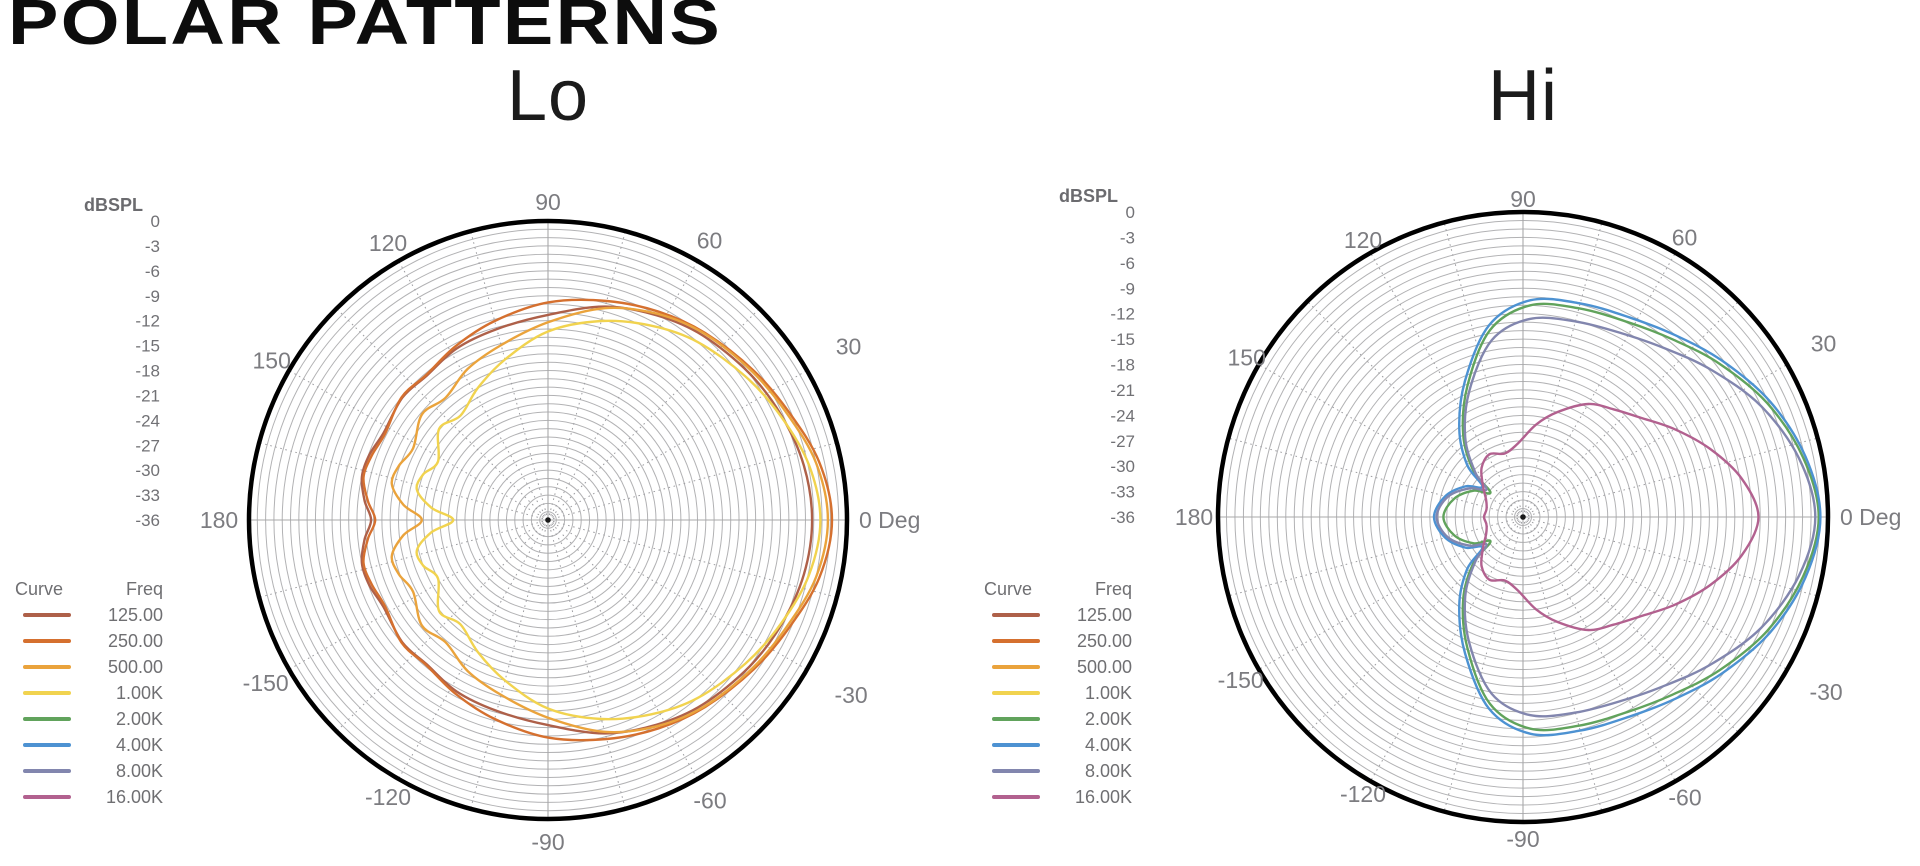 The height and width of the screenshot is (866, 1920). What do you see at coordinates (1523, 96) in the screenshot?
I see `chart-title-hi: Hi` at bounding box center [1523, 96].